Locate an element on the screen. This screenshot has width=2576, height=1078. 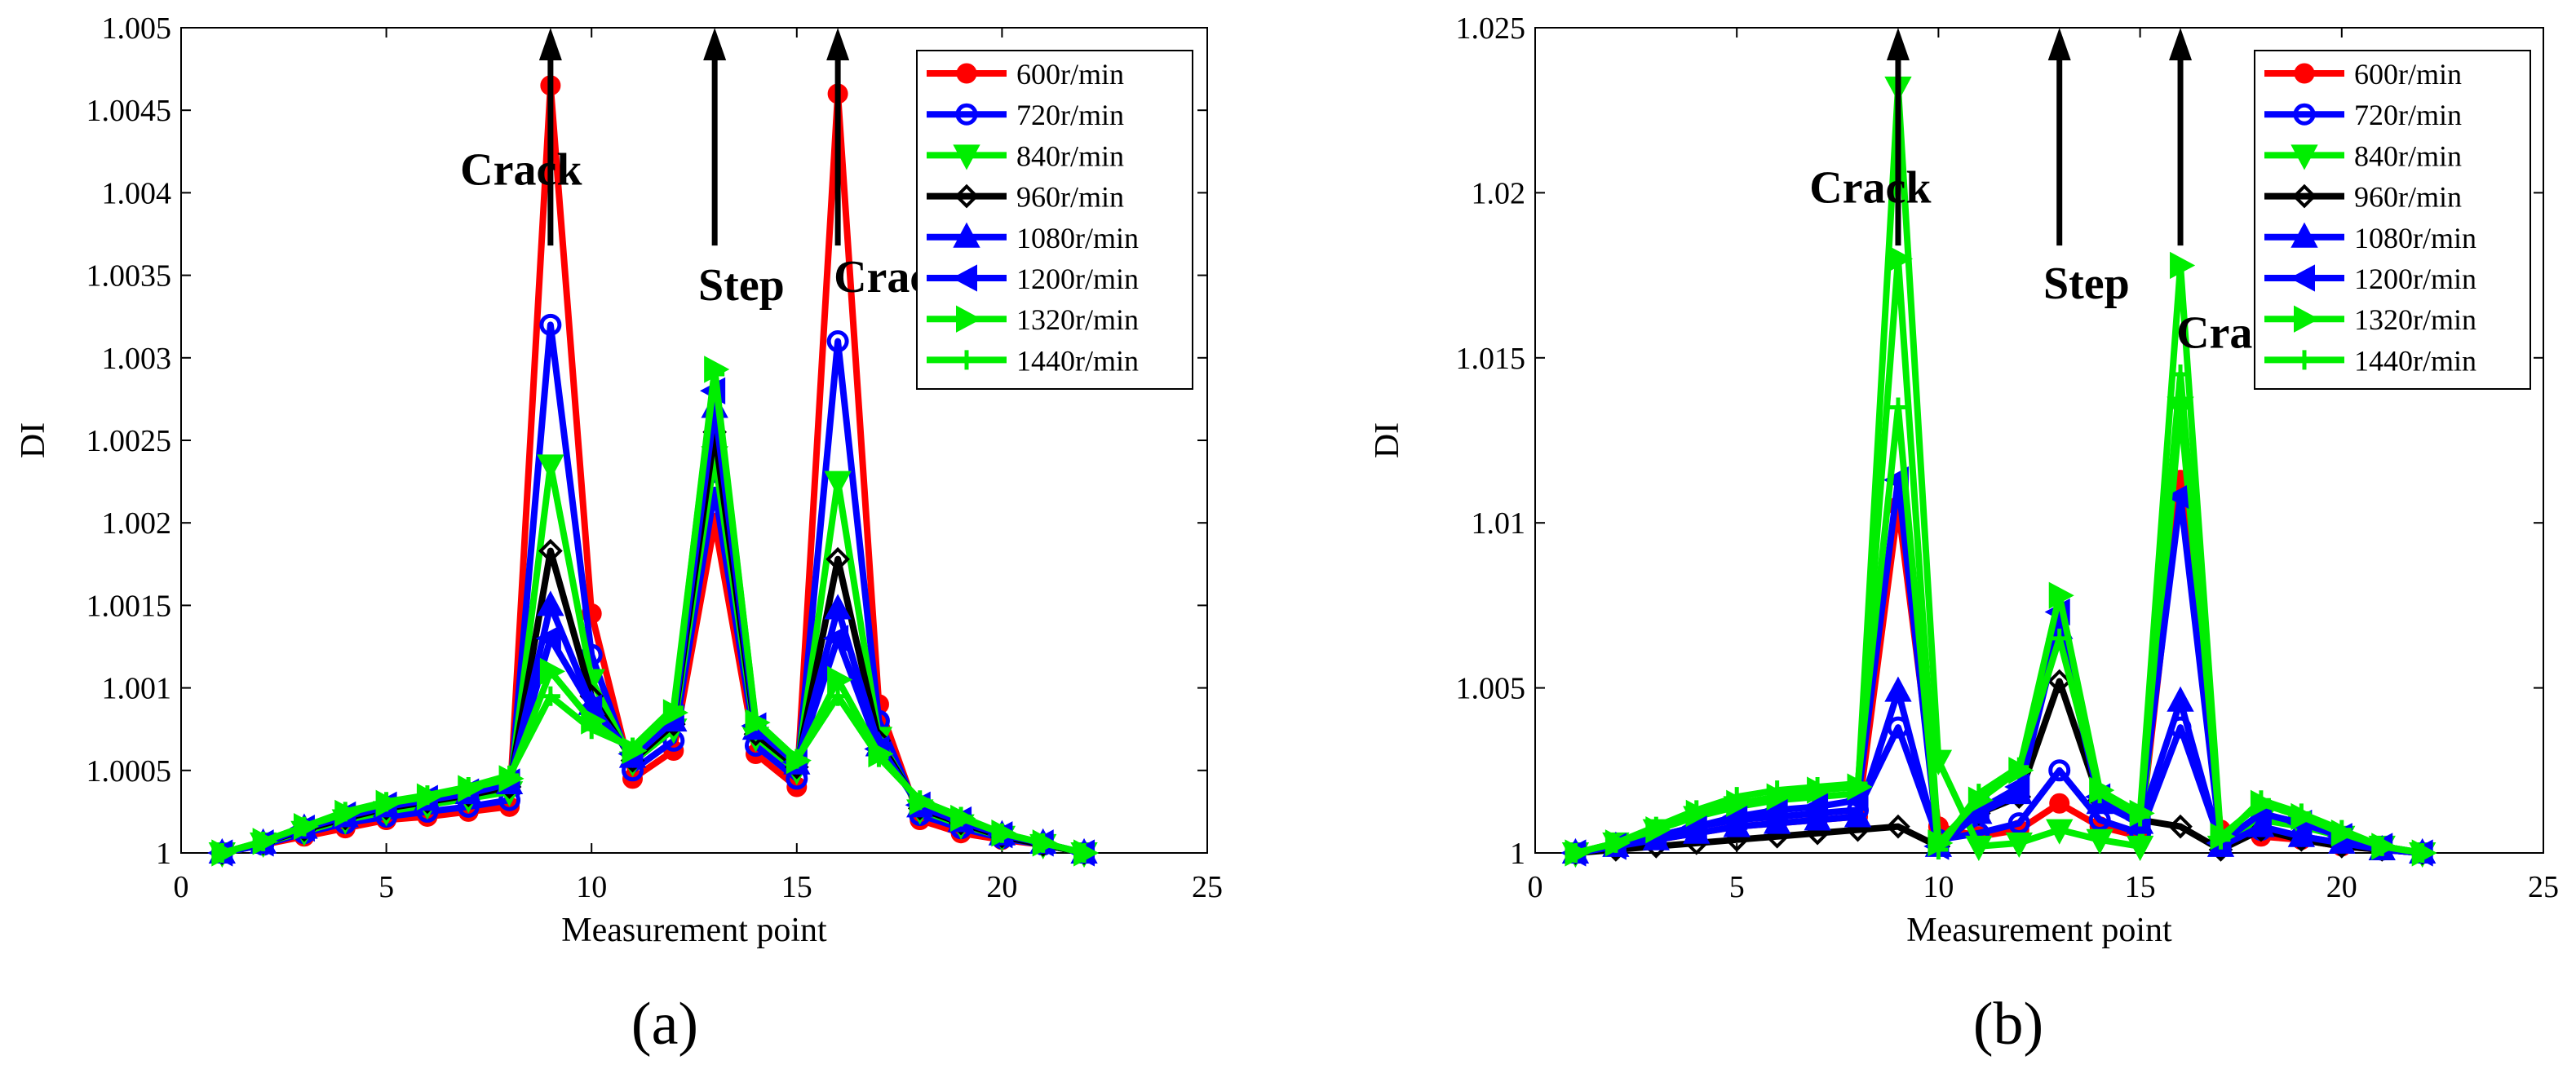
y-tick-label: 1.0015 is located at coordinates (129, 606).